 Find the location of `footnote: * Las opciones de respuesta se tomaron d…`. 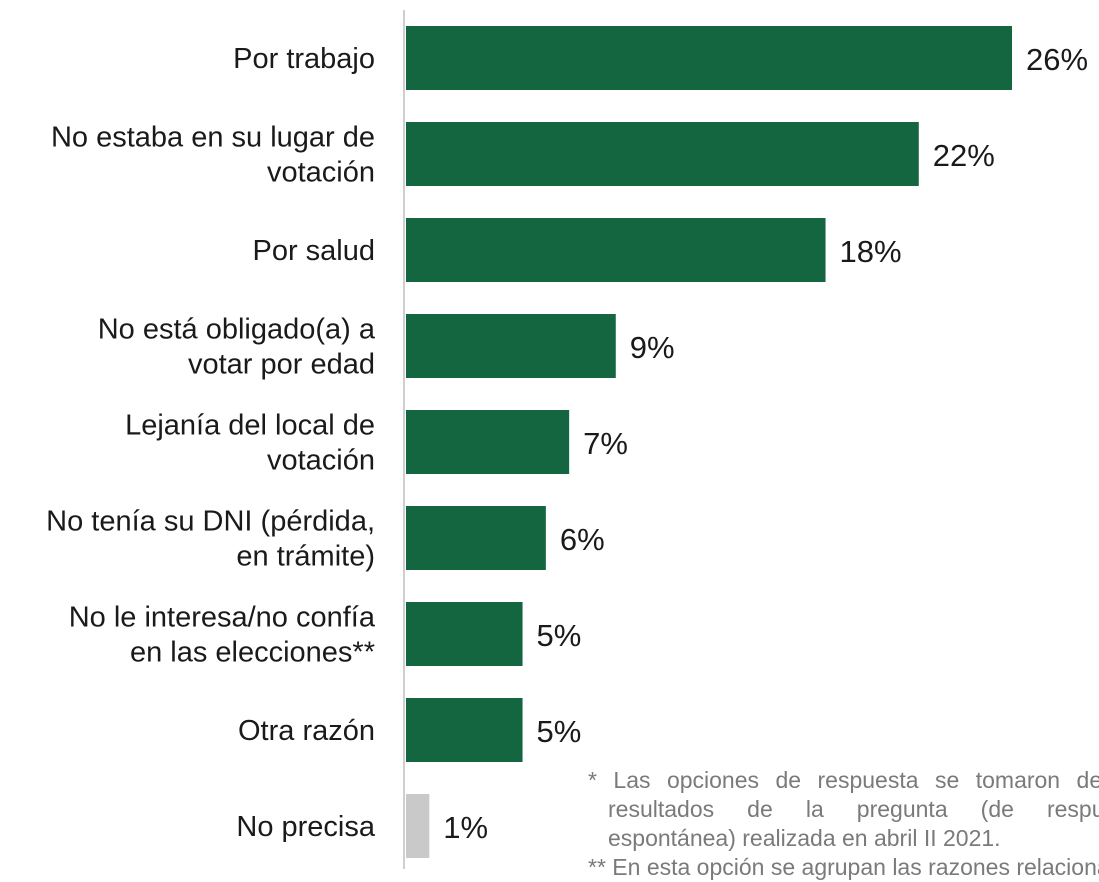

footnote: * Las opciones de respuesta se tomaron d… is located at coordinates (843, 824).